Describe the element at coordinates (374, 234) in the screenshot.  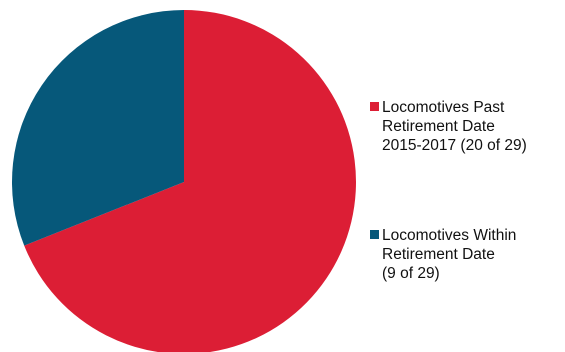
I see `legend-swatch-within-retirement` at that location.